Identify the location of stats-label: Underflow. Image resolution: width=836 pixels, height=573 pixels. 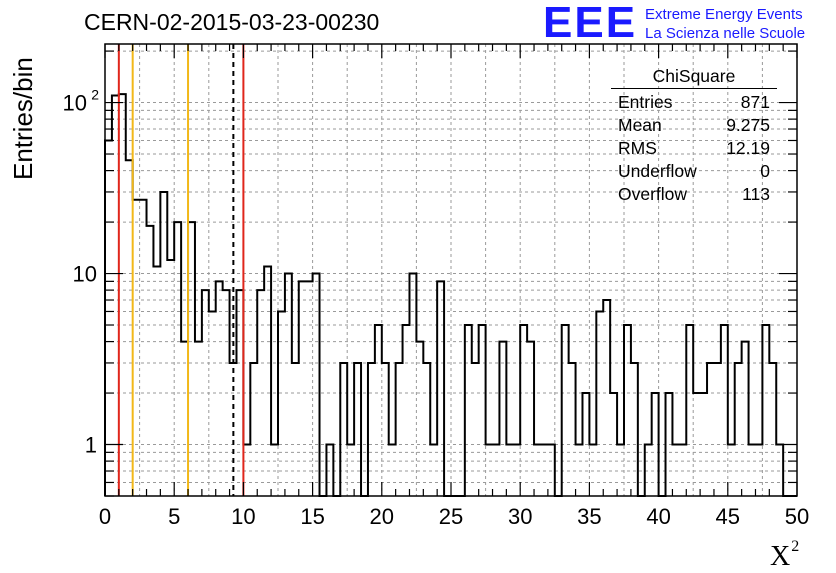
(657, 171).